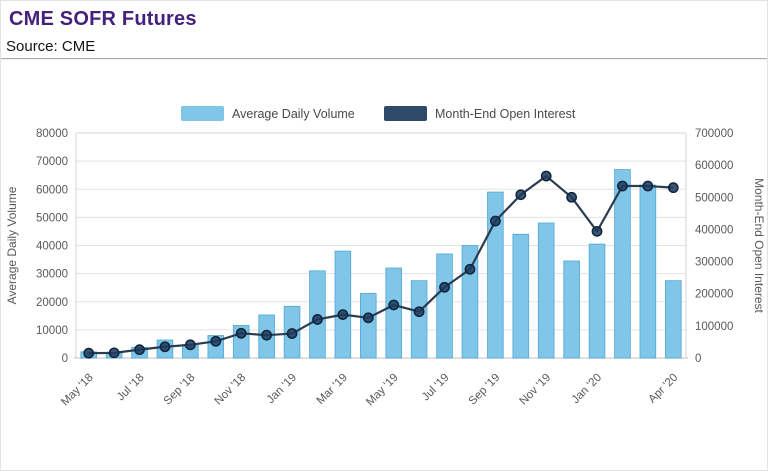 This screenshot has width=768, height=471. Describe the element at coordinates (714, 166) in the screenshot. I see `right-axis-tick-label: 600000` at that location.